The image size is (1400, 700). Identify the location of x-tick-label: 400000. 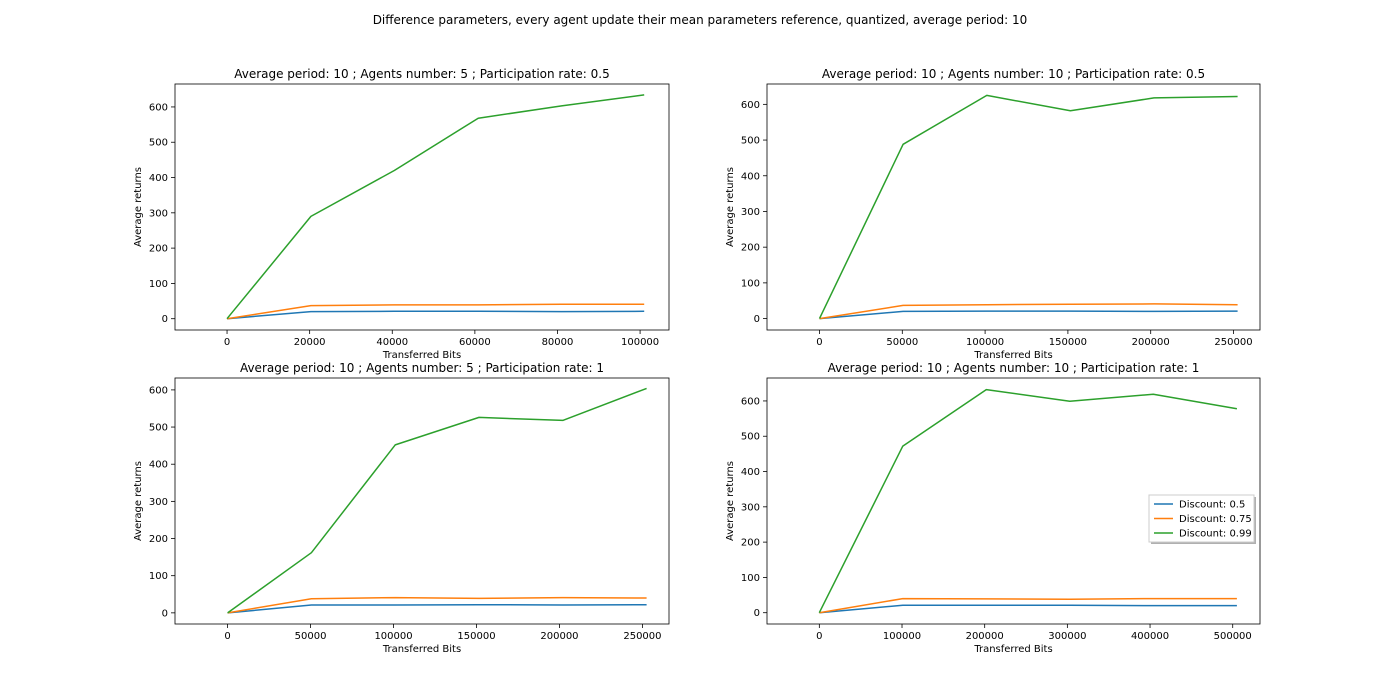
(1150, 636).